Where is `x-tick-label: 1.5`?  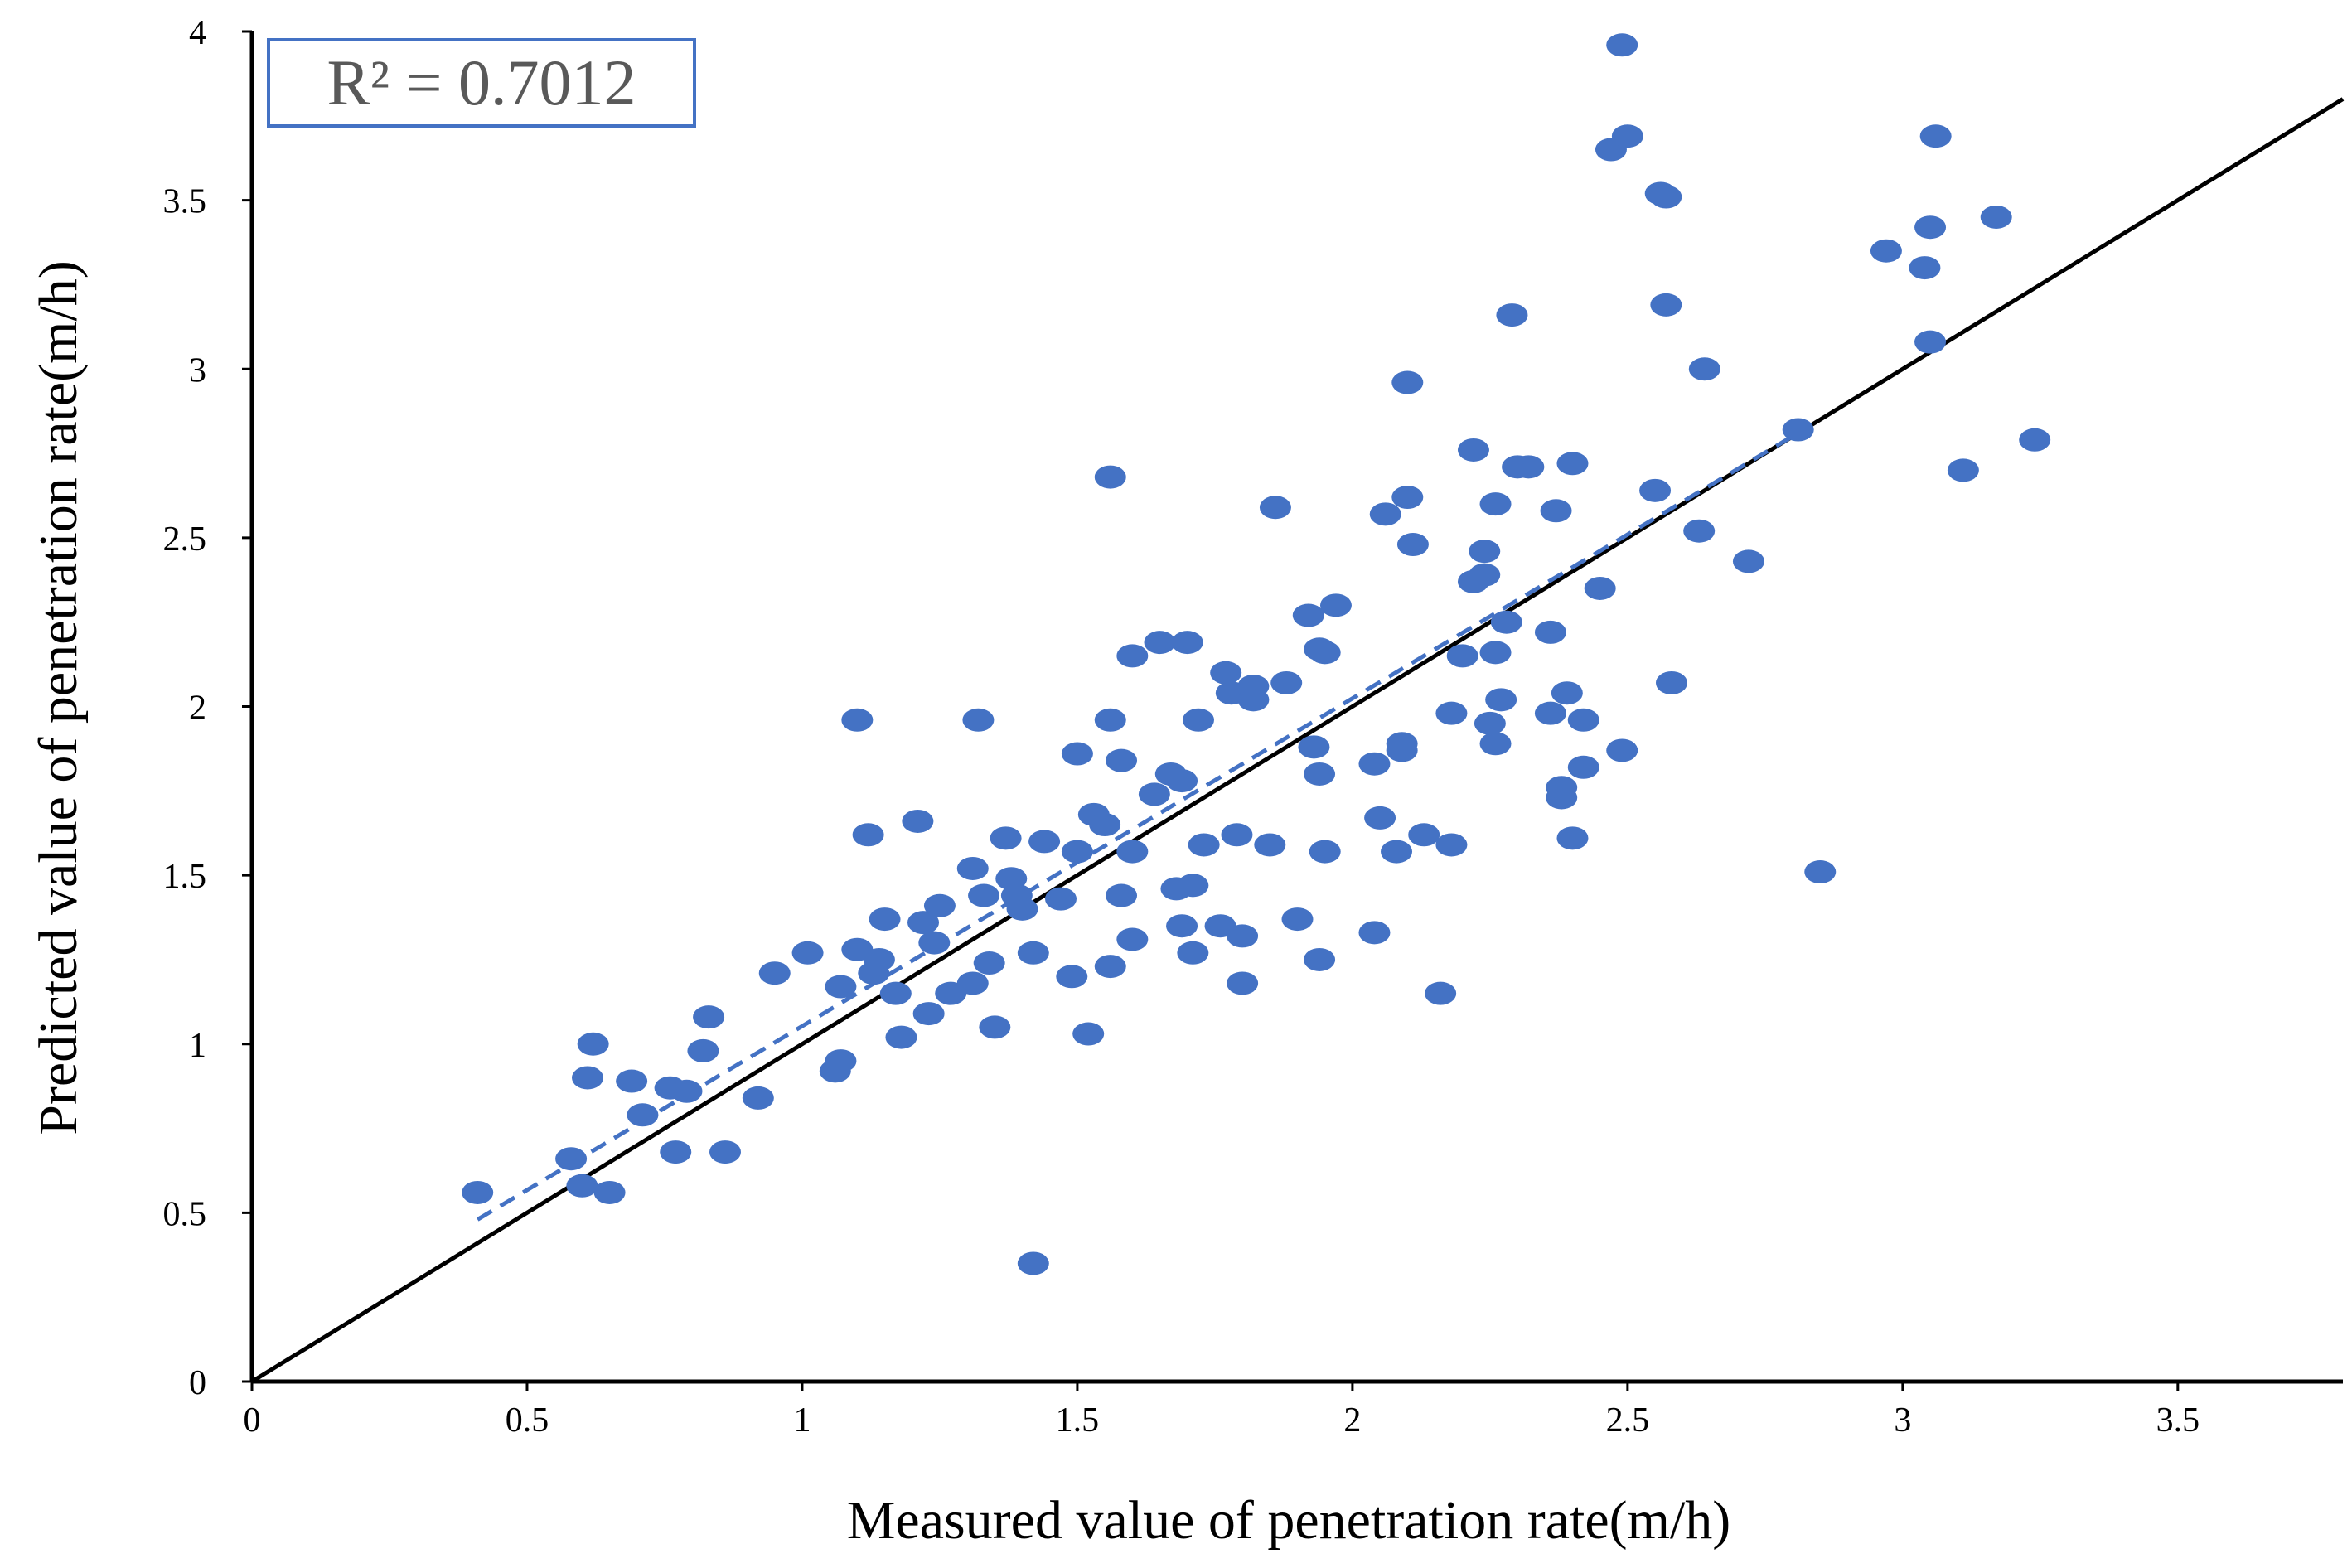 x-tick-label: 1.5 is located at coordinates (1078, 1420).